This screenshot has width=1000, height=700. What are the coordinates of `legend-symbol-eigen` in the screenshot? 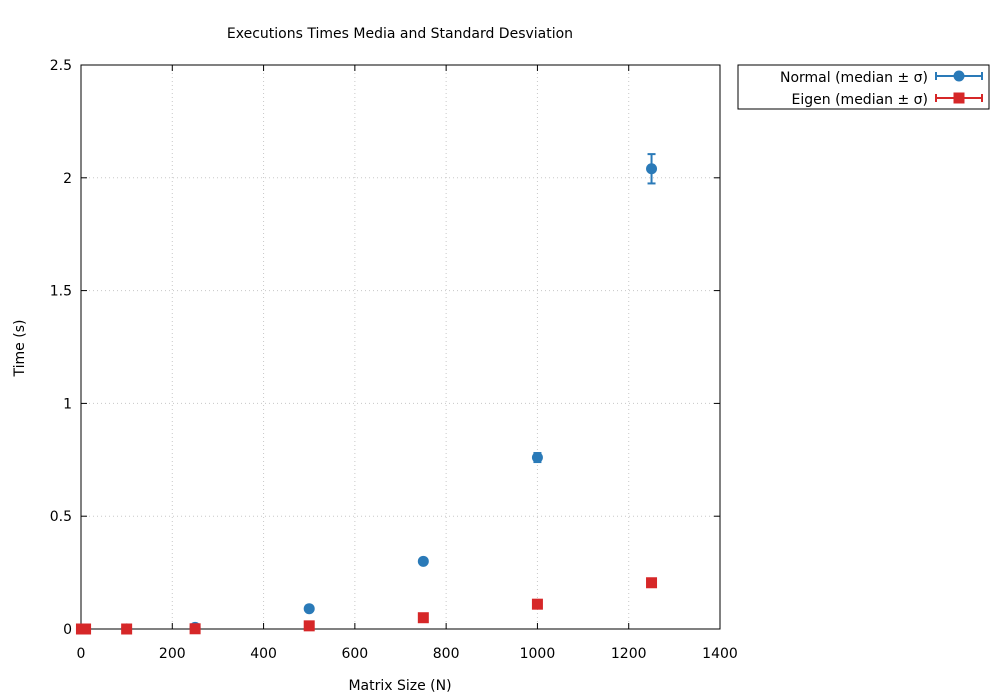 It's located at (959, 98).